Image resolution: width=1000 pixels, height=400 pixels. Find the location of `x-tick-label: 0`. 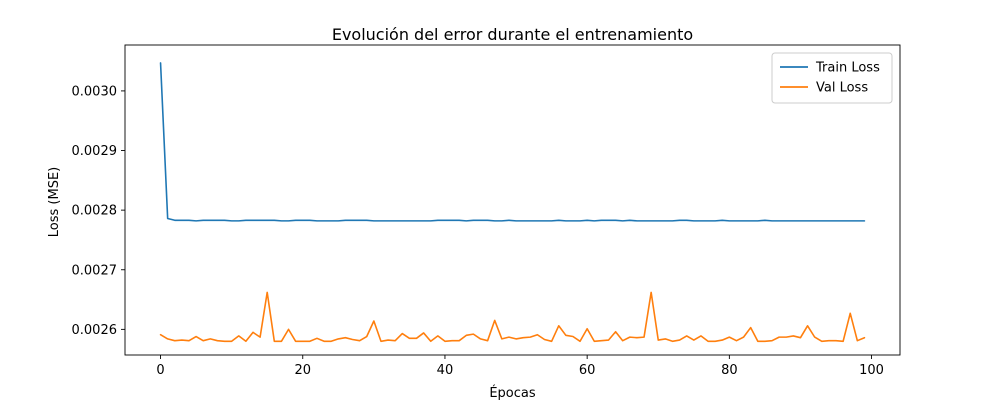

x-tick-label: 0 is located at coordinates (160, 370).